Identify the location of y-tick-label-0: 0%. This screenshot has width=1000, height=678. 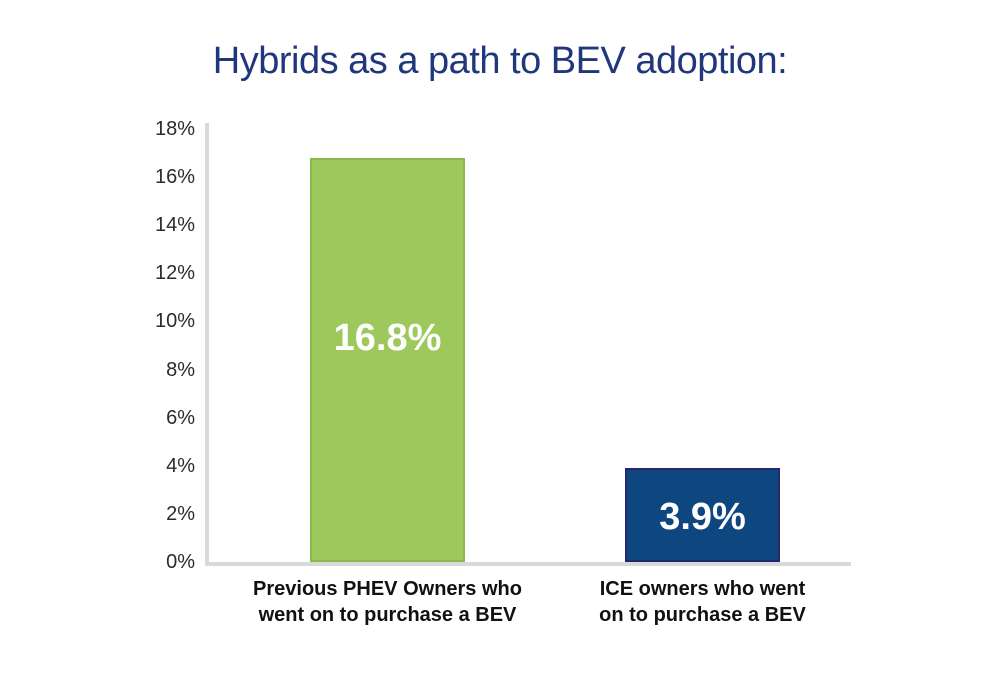
(180, 562).